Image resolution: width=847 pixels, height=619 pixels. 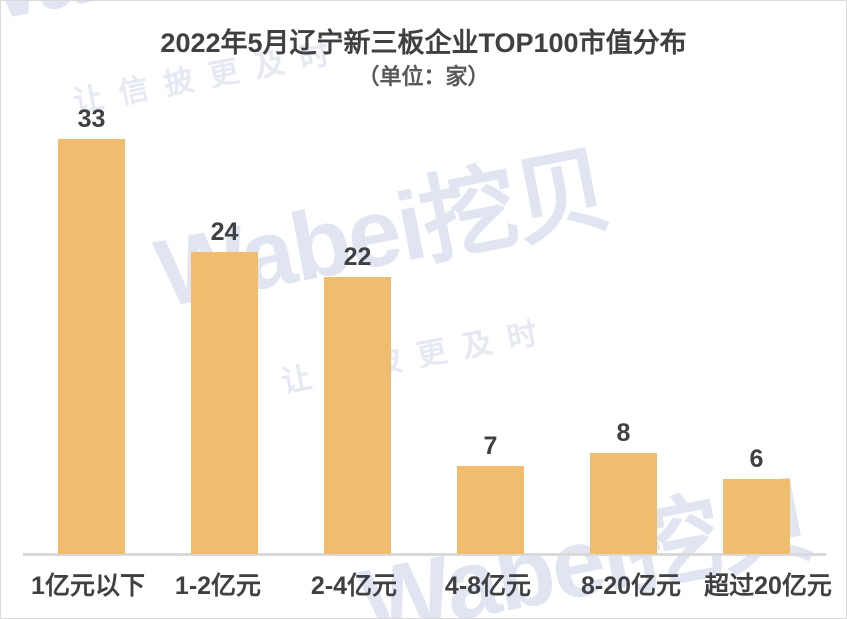 I want to click on bar-value-label: 24, so click(x=224, y=232).